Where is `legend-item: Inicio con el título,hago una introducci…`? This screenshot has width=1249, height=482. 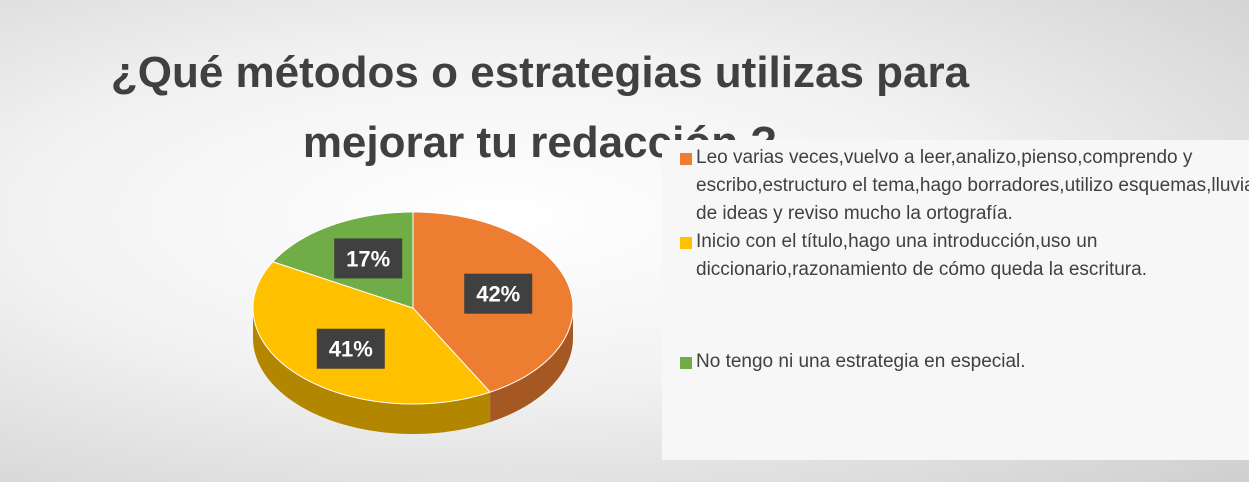
legend-item: Inicio con el título,hago una introducci… is located at coordinates (962, 256).